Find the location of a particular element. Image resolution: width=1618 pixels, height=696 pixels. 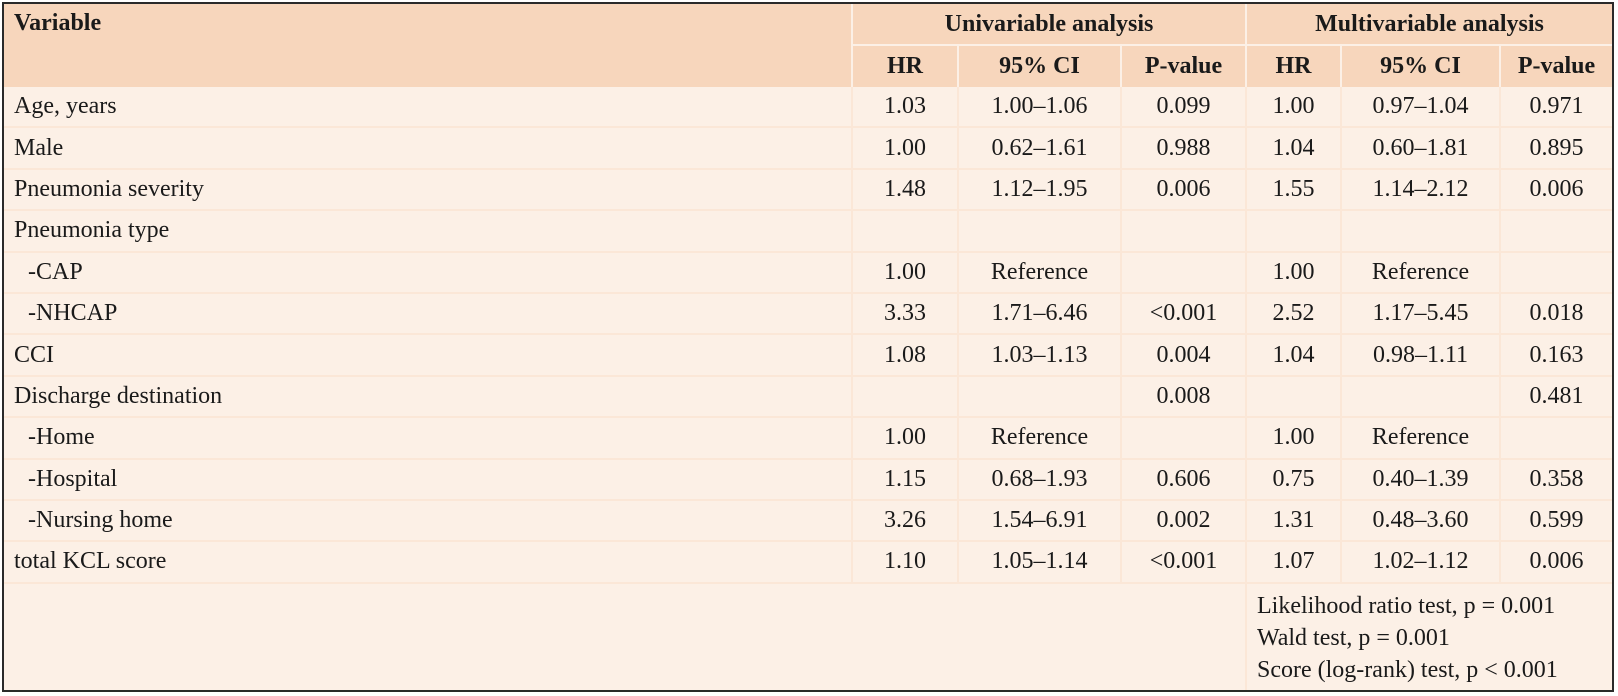

table-row: CCI 1.08 1.03–1.13 0.004 1.04 0.98–1.11 0.163 is located at coordinates (808, 355).